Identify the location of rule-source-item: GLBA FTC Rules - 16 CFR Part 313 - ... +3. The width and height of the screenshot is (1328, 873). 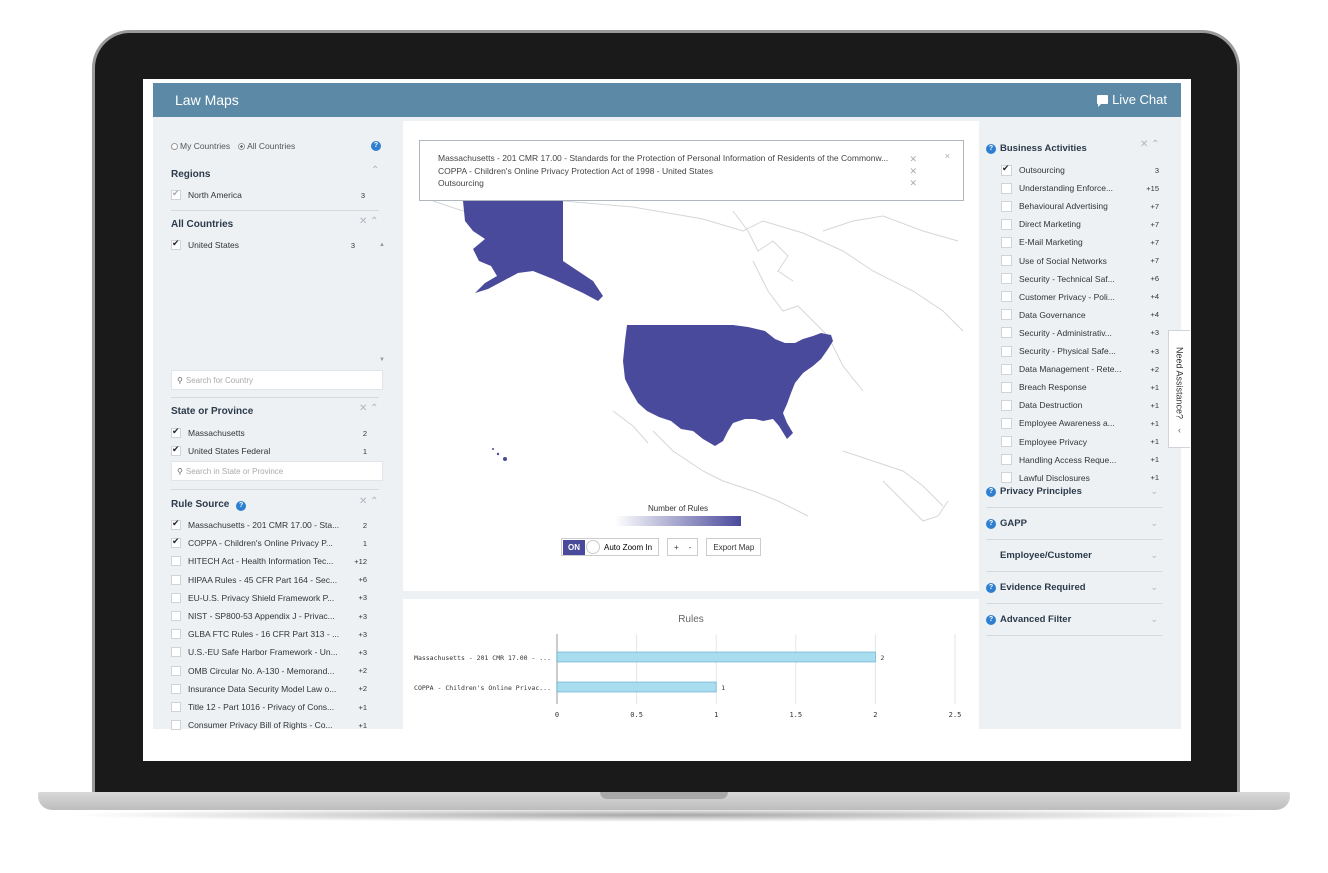
(271, 634).